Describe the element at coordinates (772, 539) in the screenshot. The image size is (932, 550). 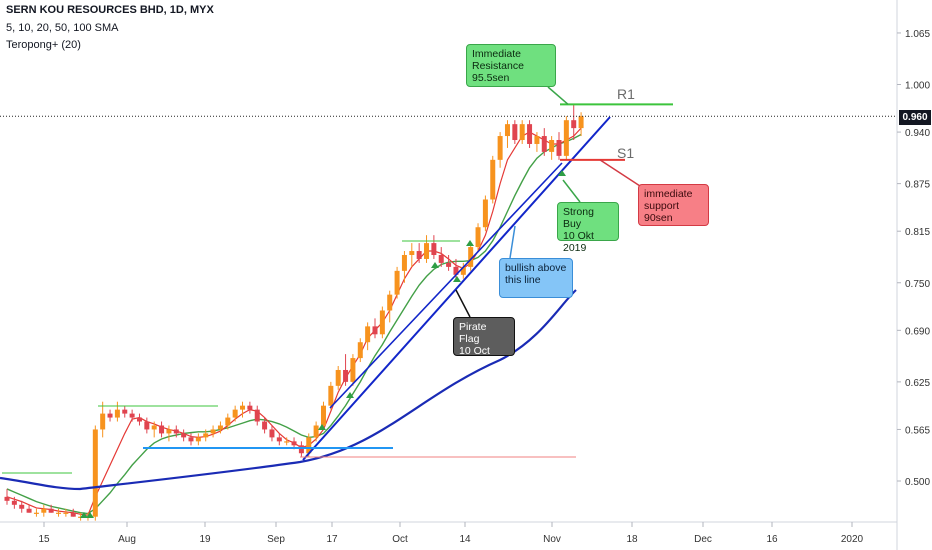
I see `x-tick-label: 16` at that location.